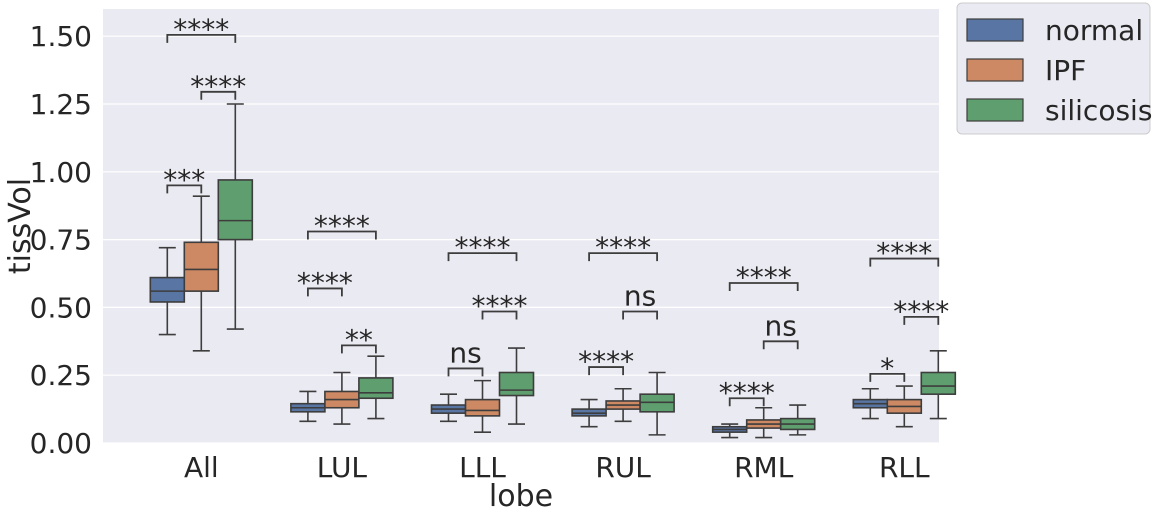 This screenshot has width=1157, height=518. I want to click on significance-bracket: ***, so click(184, 179).